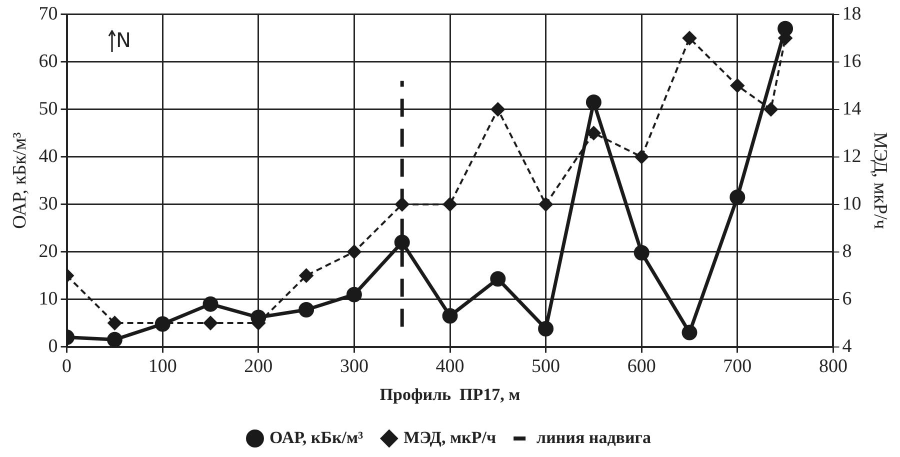 The height and width of the screenshot is (457, 900). I want to click on x-tick-label: 300, so click(354, 367).